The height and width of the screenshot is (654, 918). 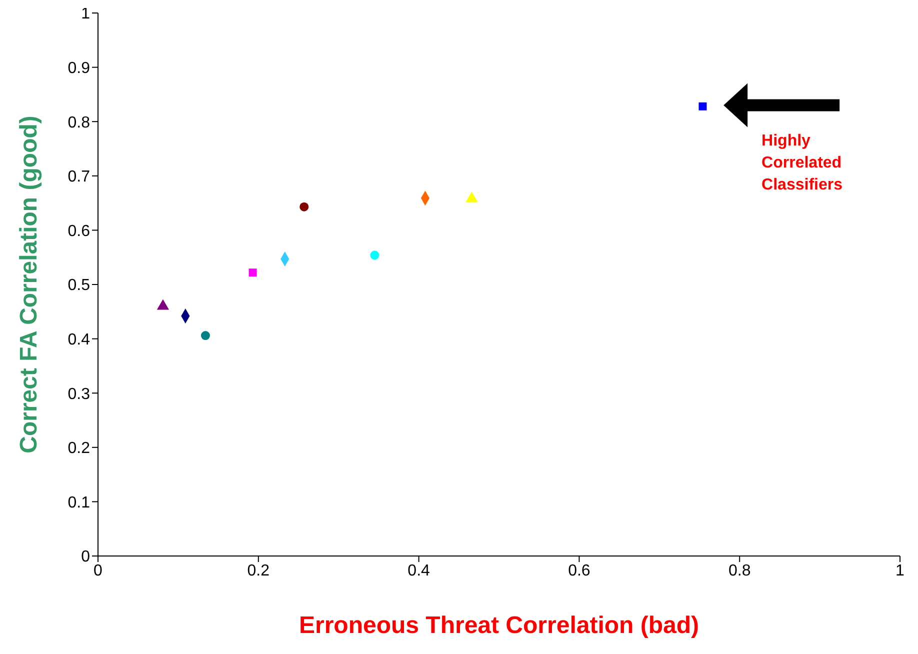 I want to click on x-tick-label: 1, so click(x=900, y=571).